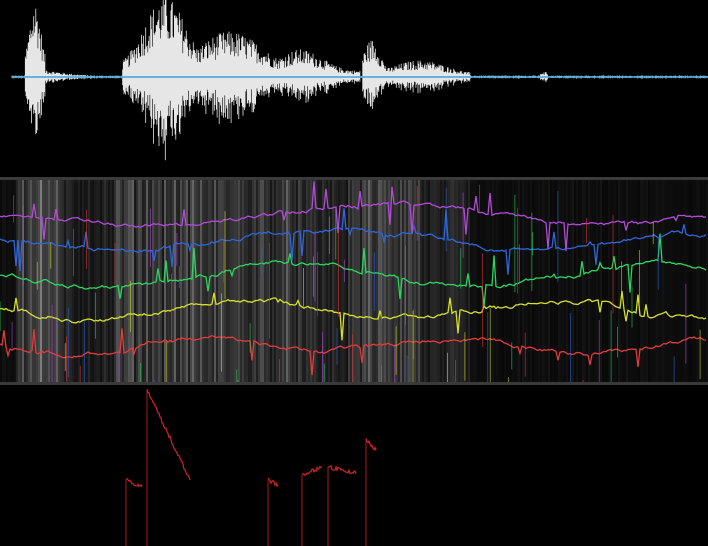  Describe the element at coordinates (353, 315) in the screenshot. I see `formant-2-track` at that location.